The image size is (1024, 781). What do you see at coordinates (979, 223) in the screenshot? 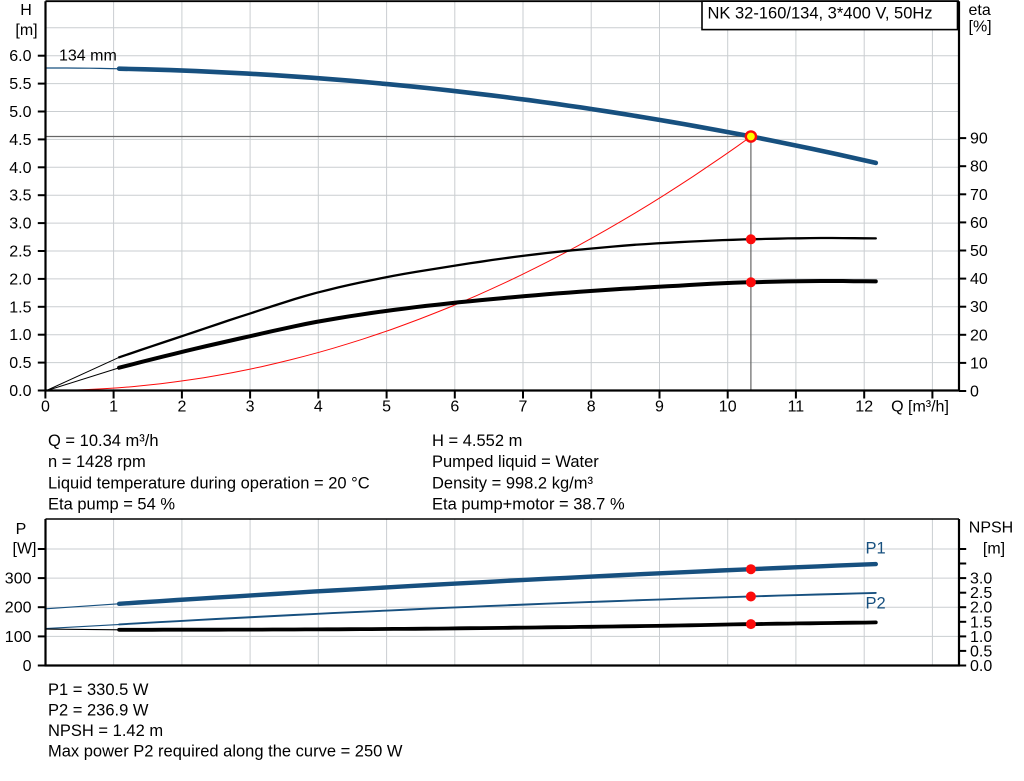
I see `svg-text: 60` at bounding box center [979, 223].